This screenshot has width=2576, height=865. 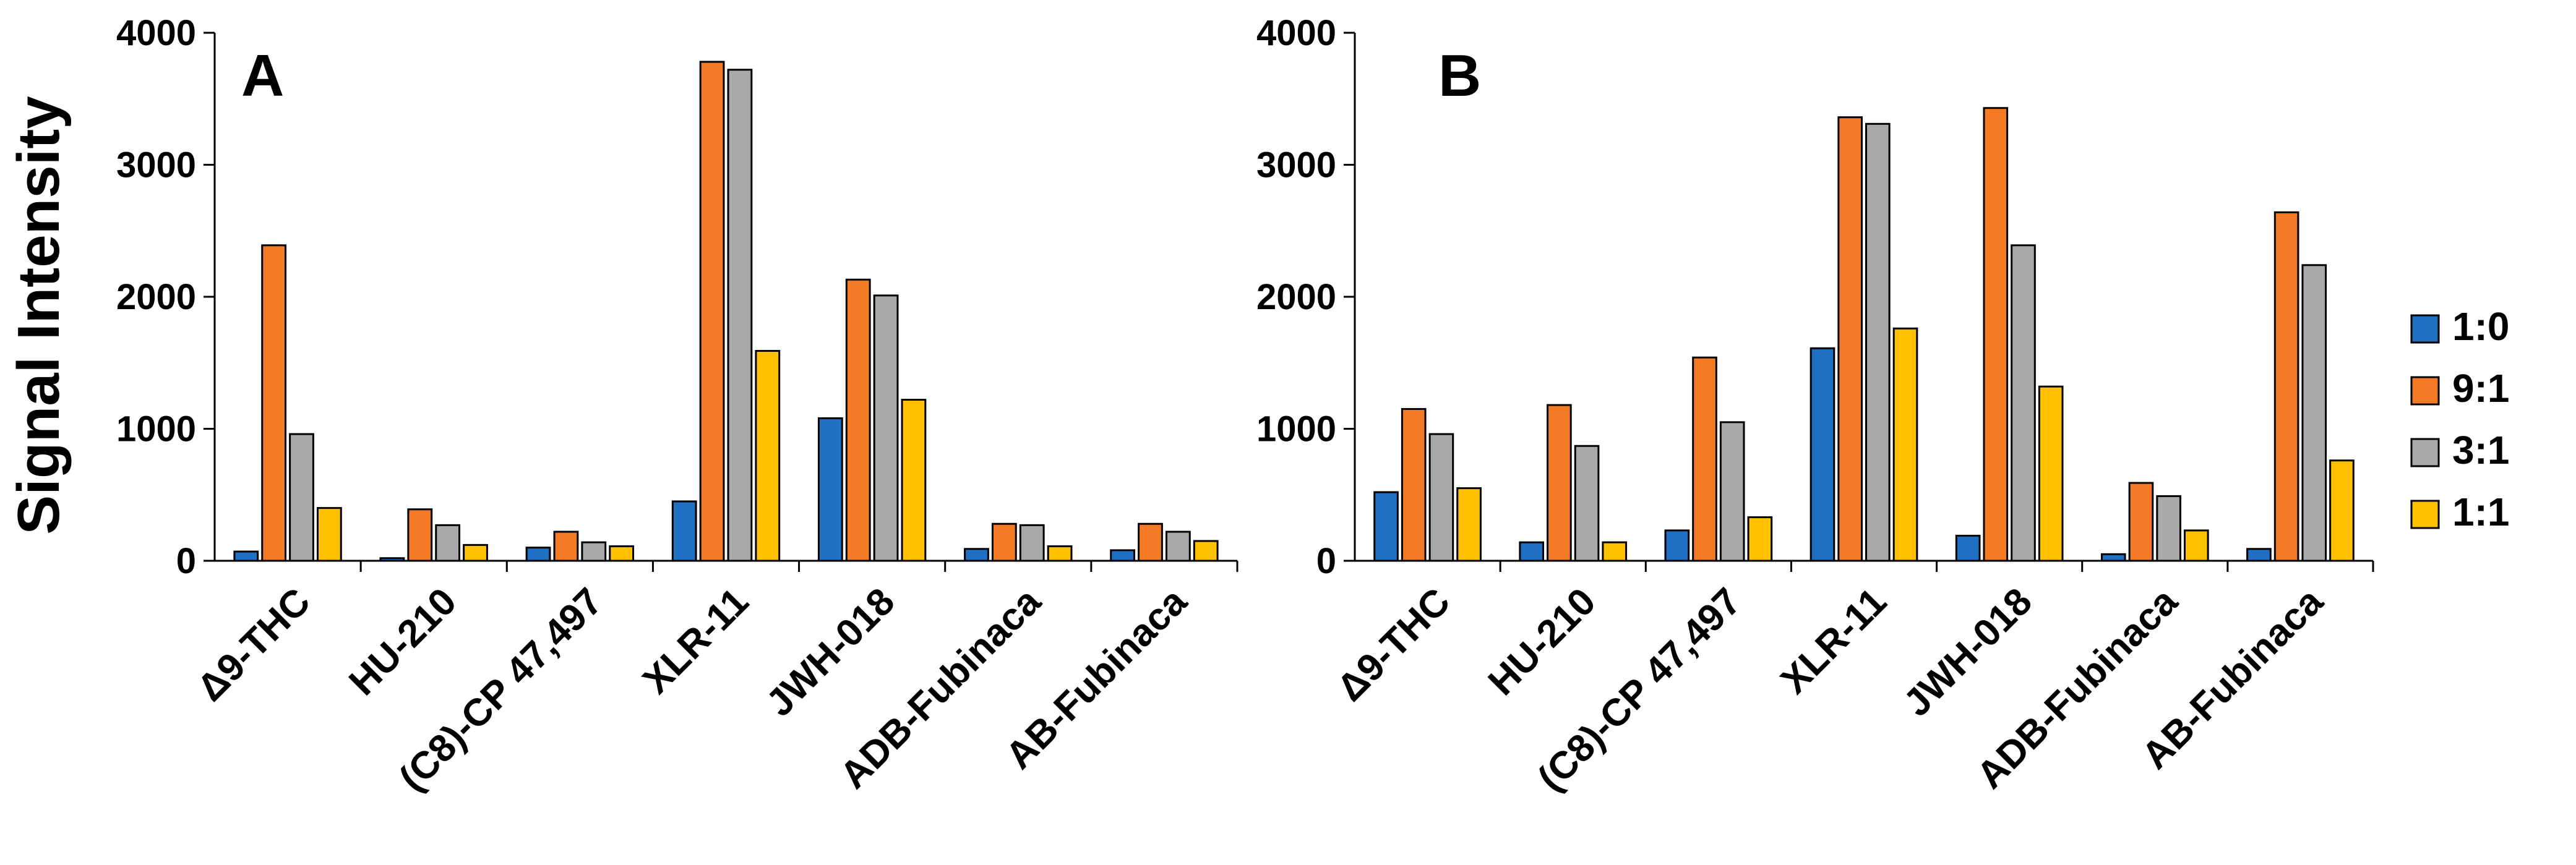 What do you see at coordinates (2481, 450) in the screenshot?
I see `legend-label: 3:1` at bounding box center [2481, 450].